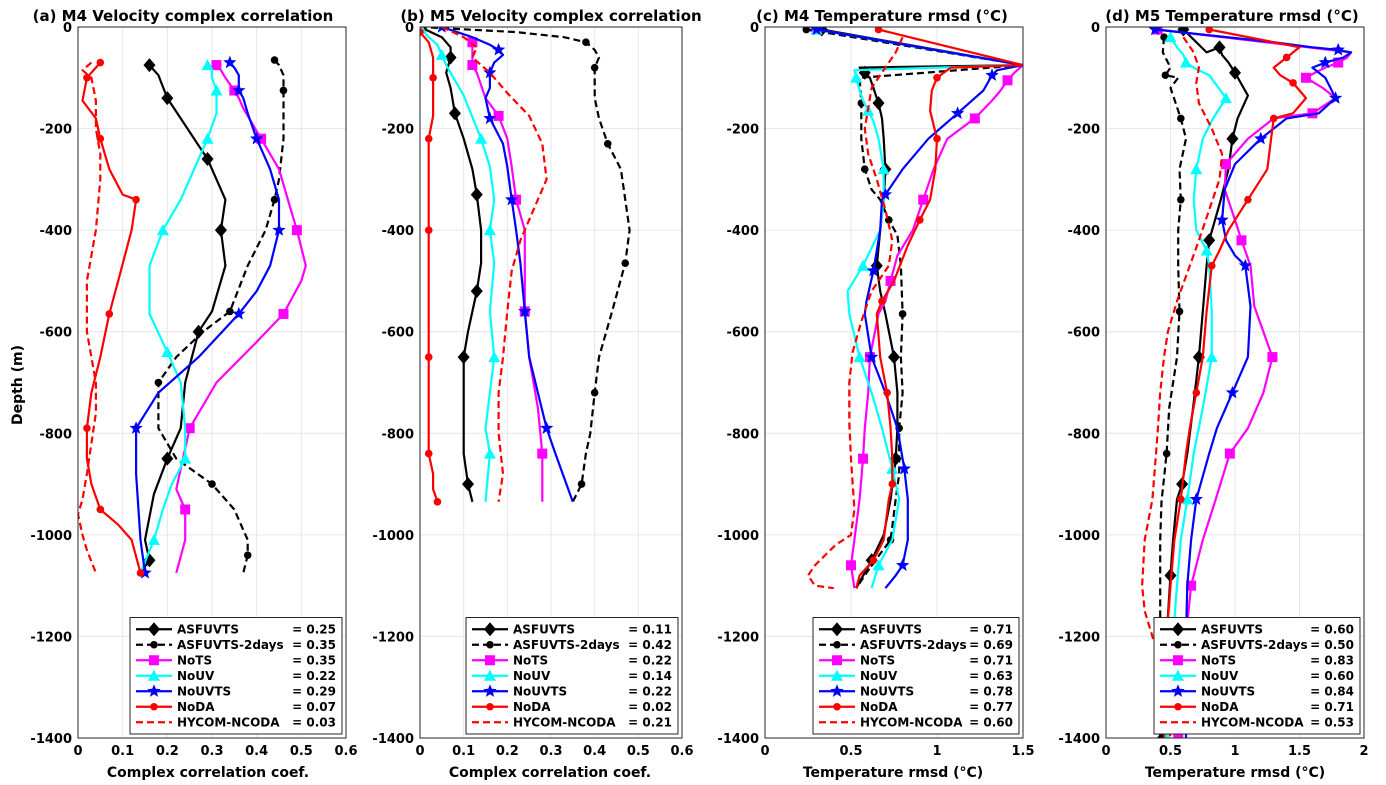 The width and height of the screenshot is (1386, 785). Describe the element at coordinates (991, 660) in the screenshot. I see `legend-stat: = 0.71` at that location.